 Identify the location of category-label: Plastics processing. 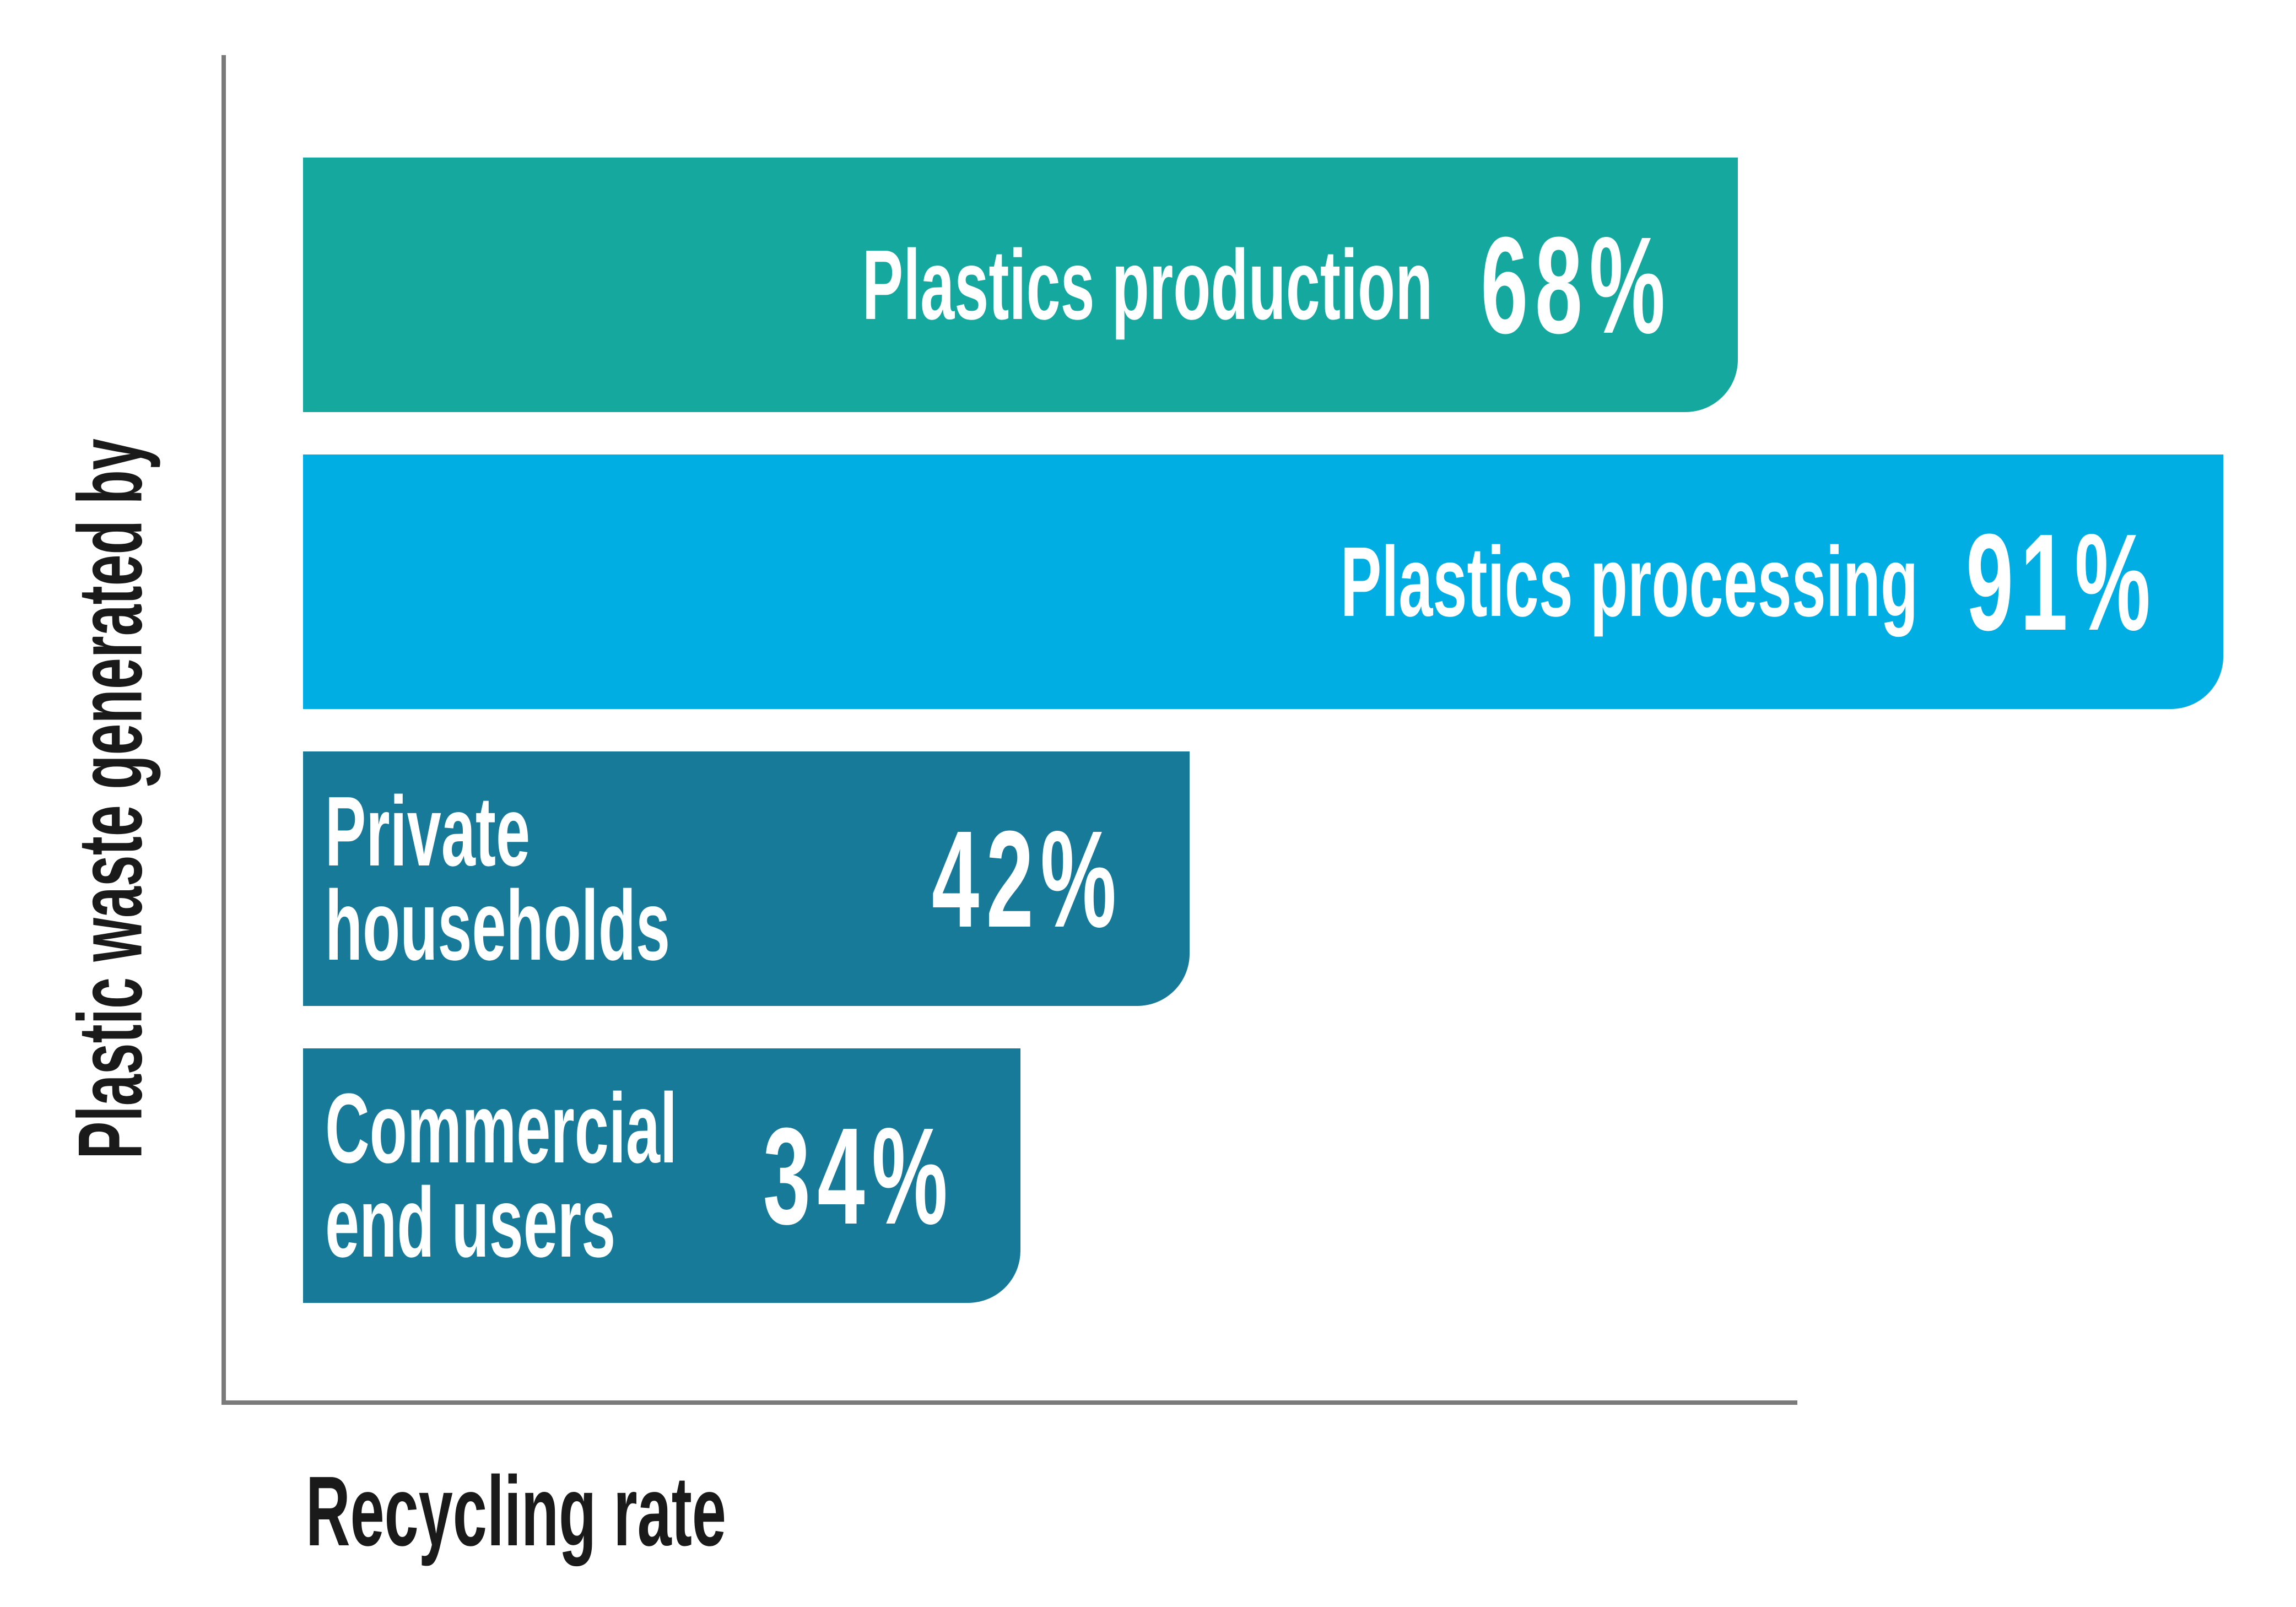
(1630, 581).